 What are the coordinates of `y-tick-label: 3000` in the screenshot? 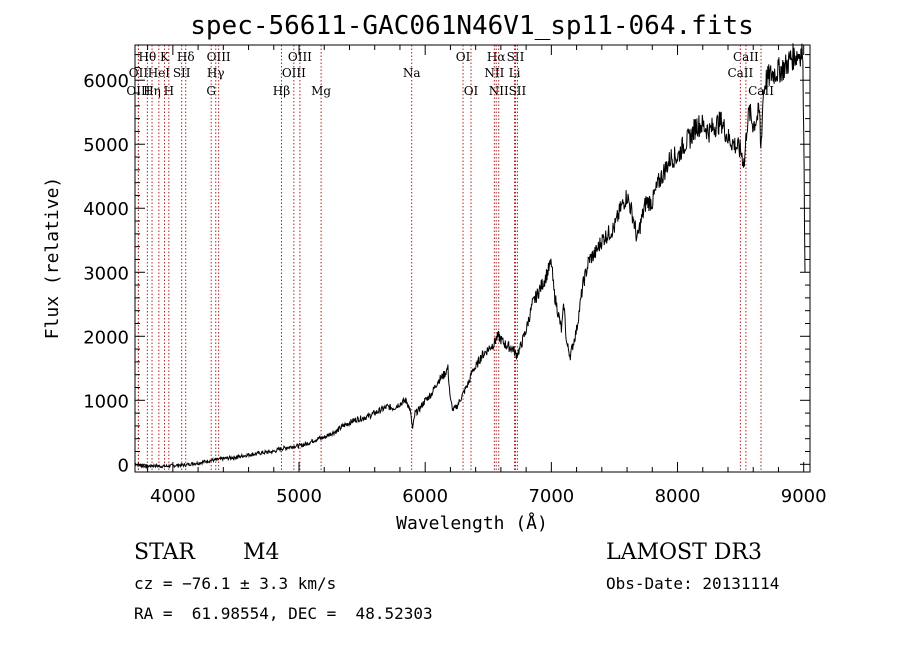 It's located at (106, 273).